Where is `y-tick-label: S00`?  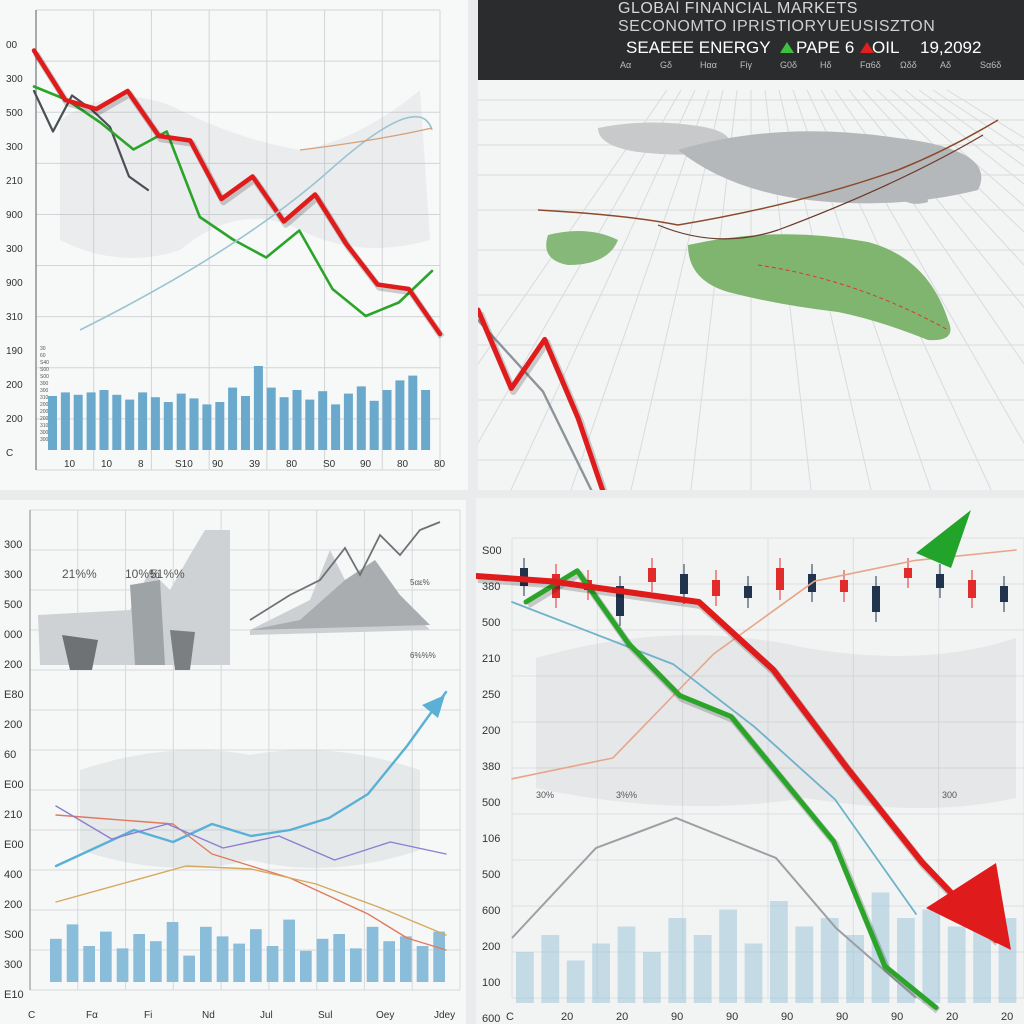
y-tick-label: S00 is located at coordinates (492, 551).